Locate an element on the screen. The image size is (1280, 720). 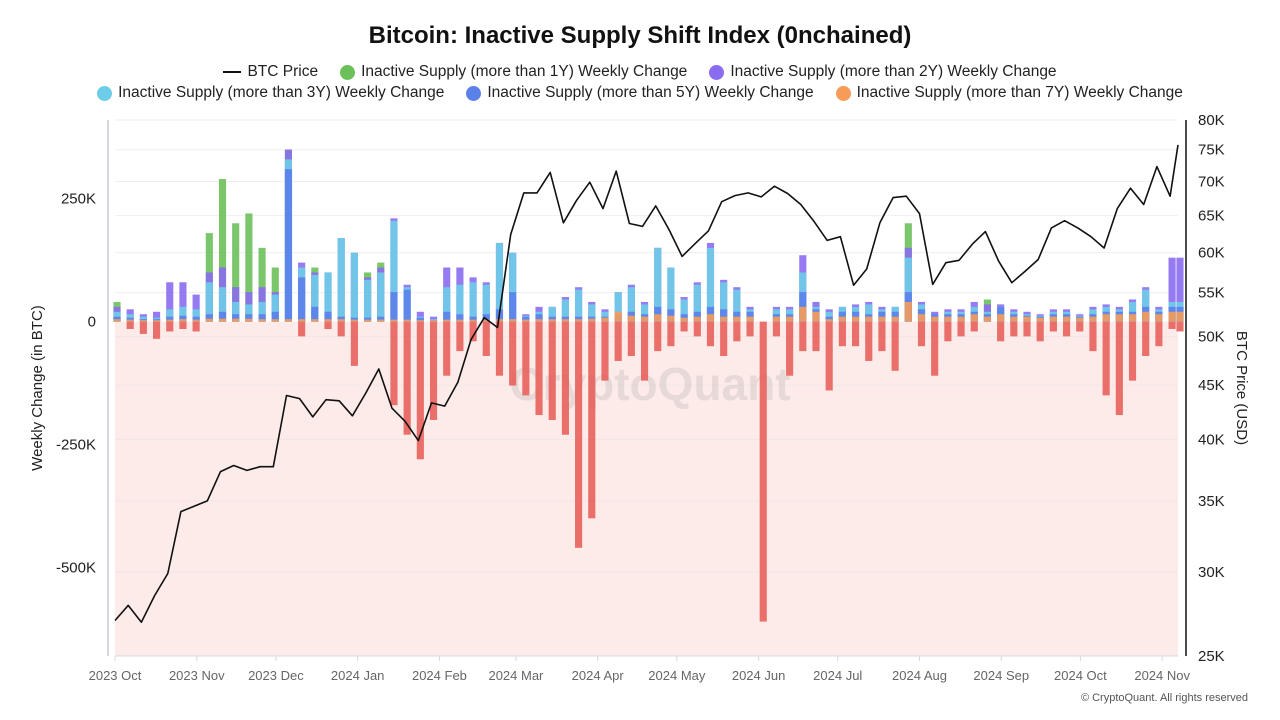
watermark: CryptoQuant is located at coordinates (649, 384).